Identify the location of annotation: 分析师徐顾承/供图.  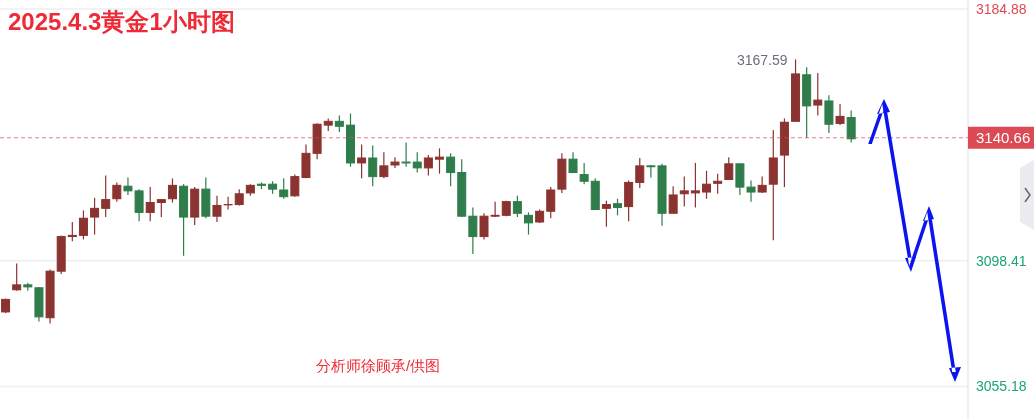
(378, 365).